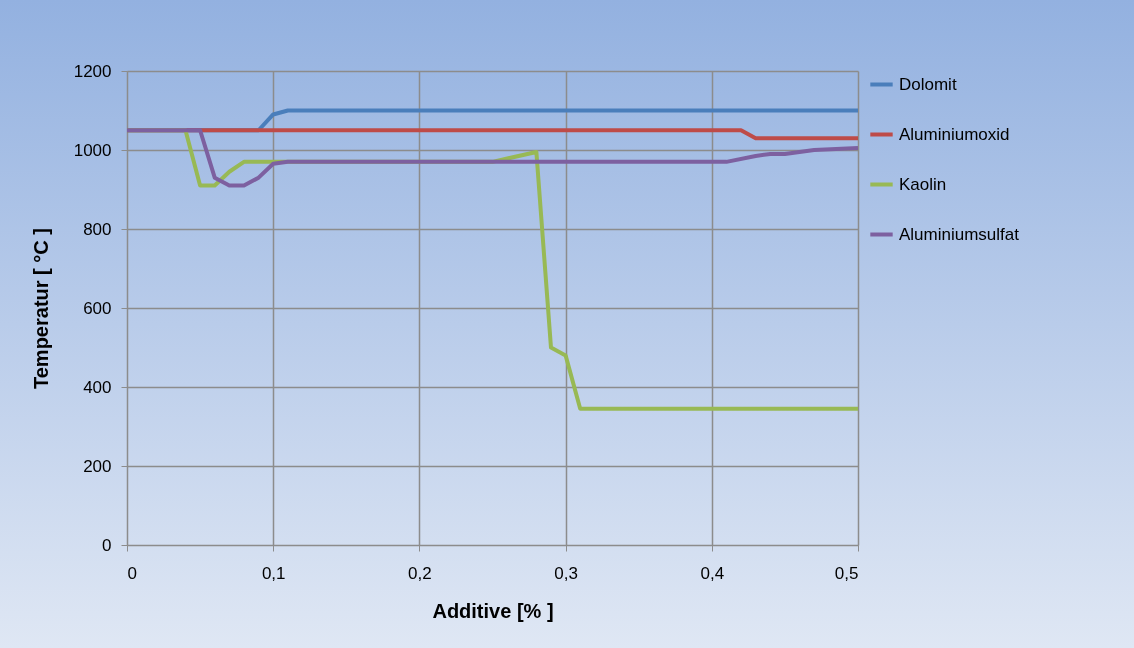  Describe the element at coordinates (420, 573) in the screenshot. I see `x-tick-label: 0,2` at that location.